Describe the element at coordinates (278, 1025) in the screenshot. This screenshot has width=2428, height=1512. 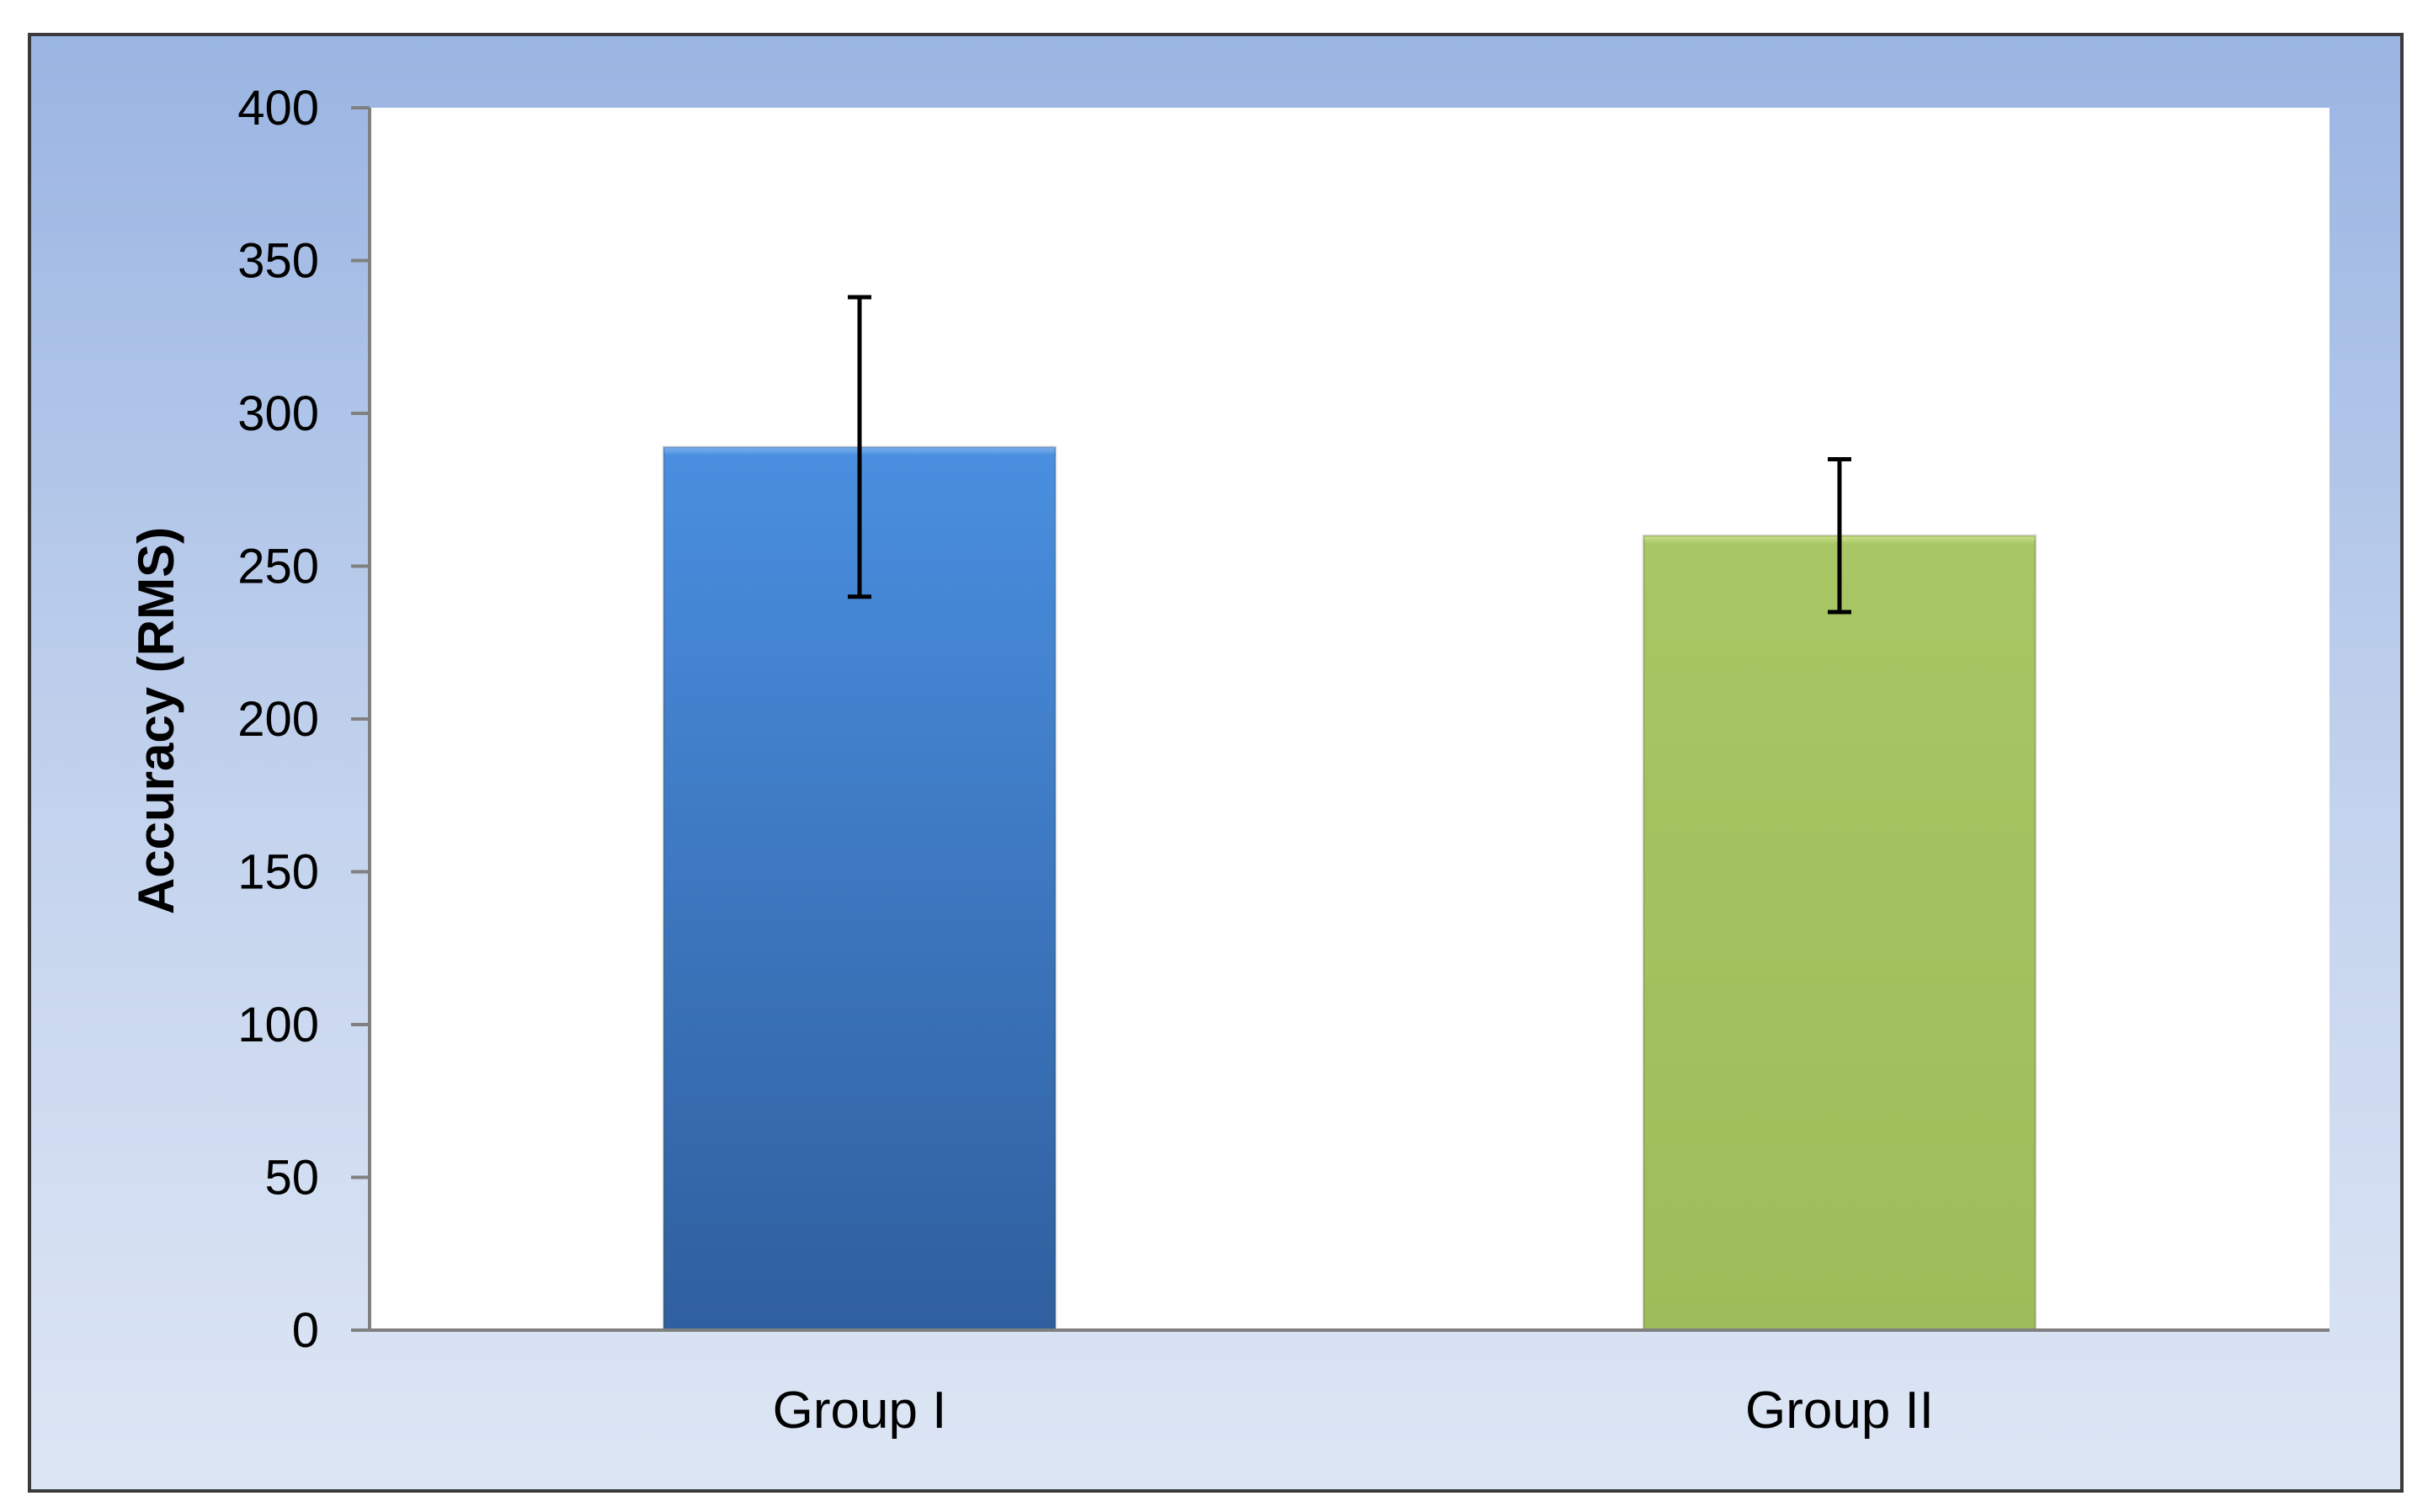
I see `y-tick-label: 100` at that location.